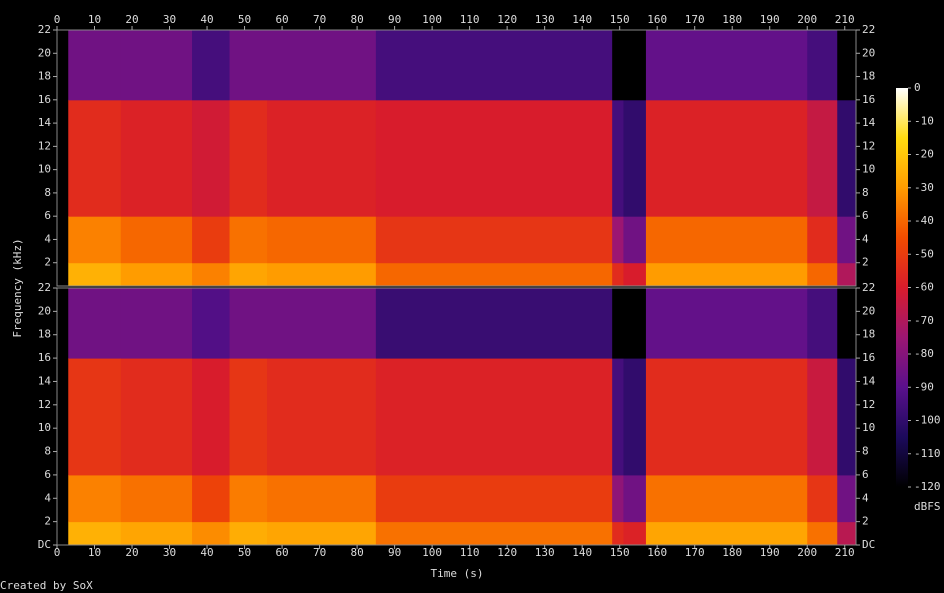 The image size is (944, 593). I want to click on x-tick-label: 20, so click(131, 19).